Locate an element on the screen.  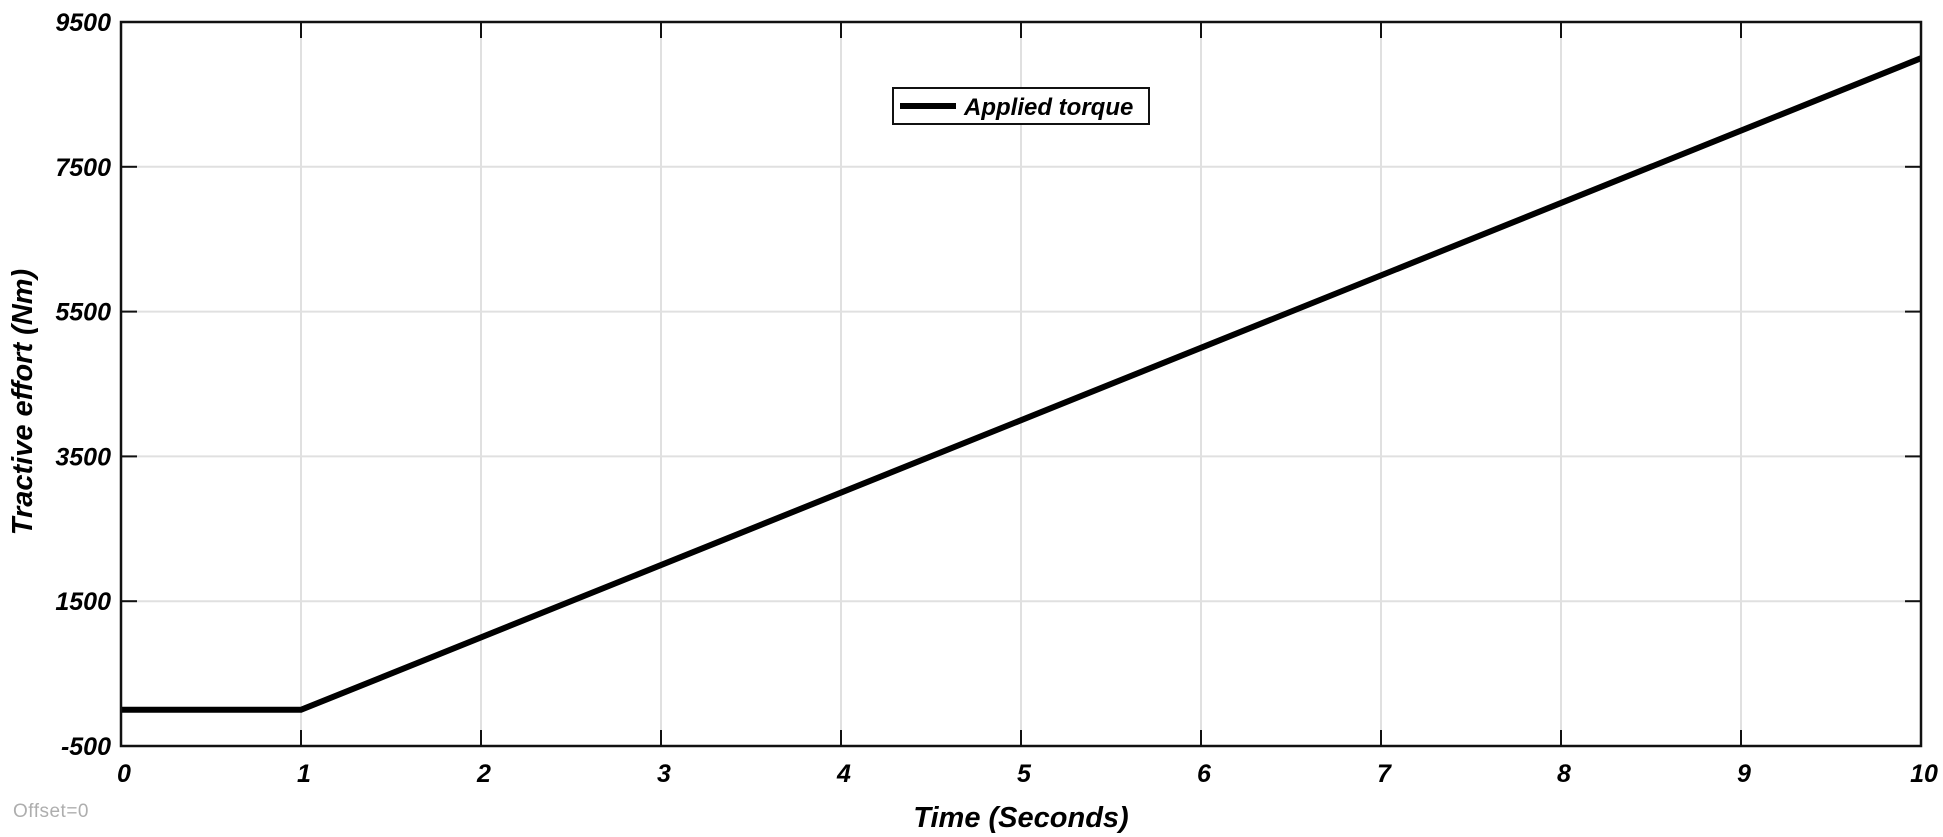
x-tick-label: 3 is located at coordinates (664, 774).